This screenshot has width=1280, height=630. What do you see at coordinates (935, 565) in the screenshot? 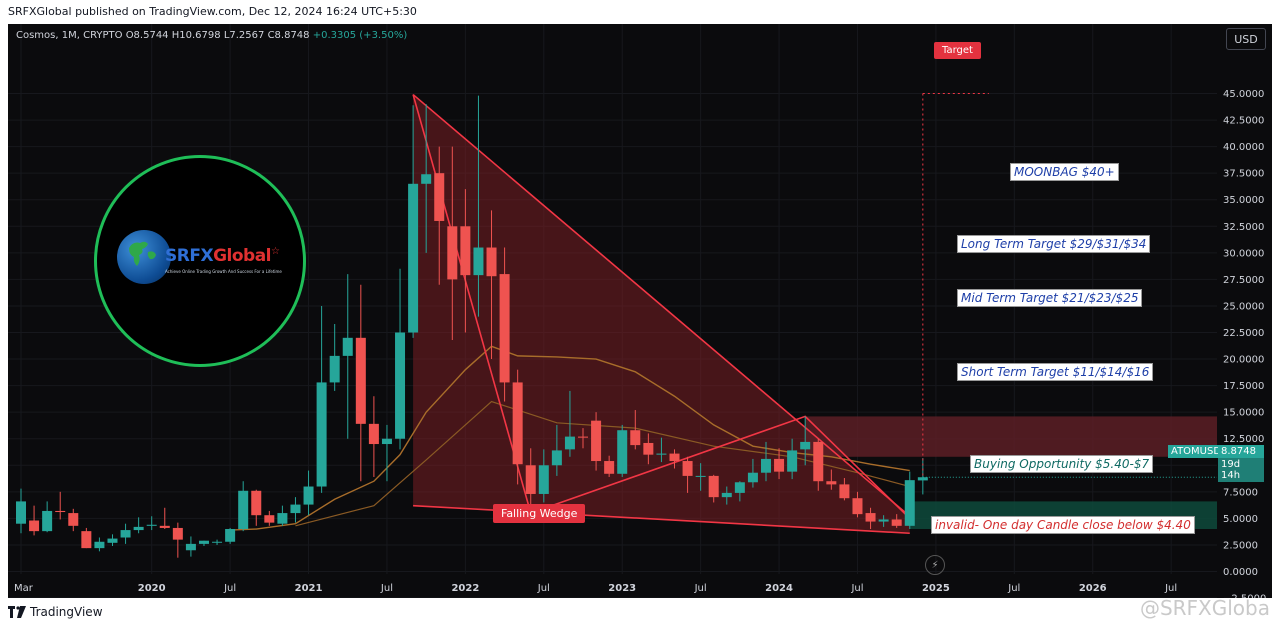
I see `lightning-icon: ⚡` at bounding box center [935, 565].